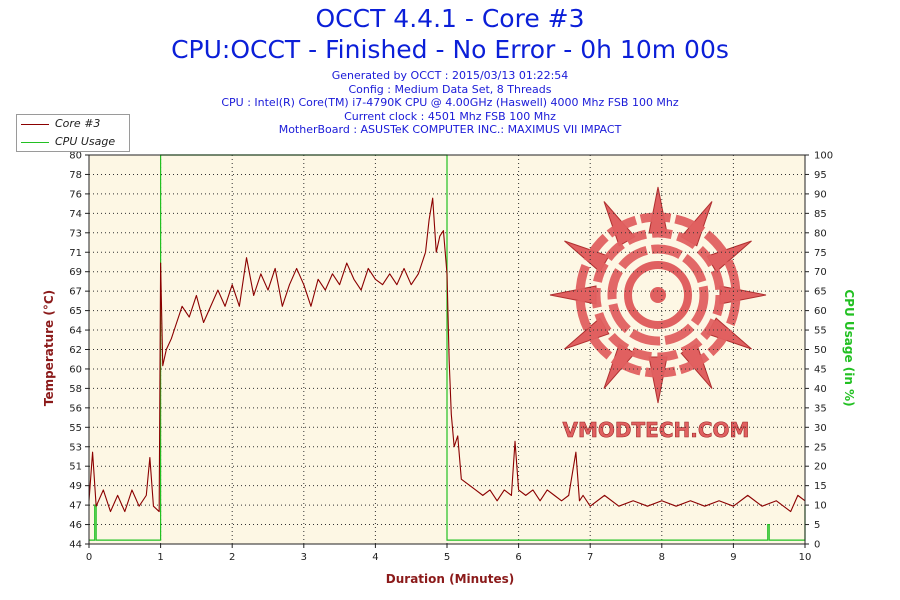 Image resolution: width=900 pixels, height=600 pixels. I want to click on legend-item-core3: Core #3, so click(73, 124).